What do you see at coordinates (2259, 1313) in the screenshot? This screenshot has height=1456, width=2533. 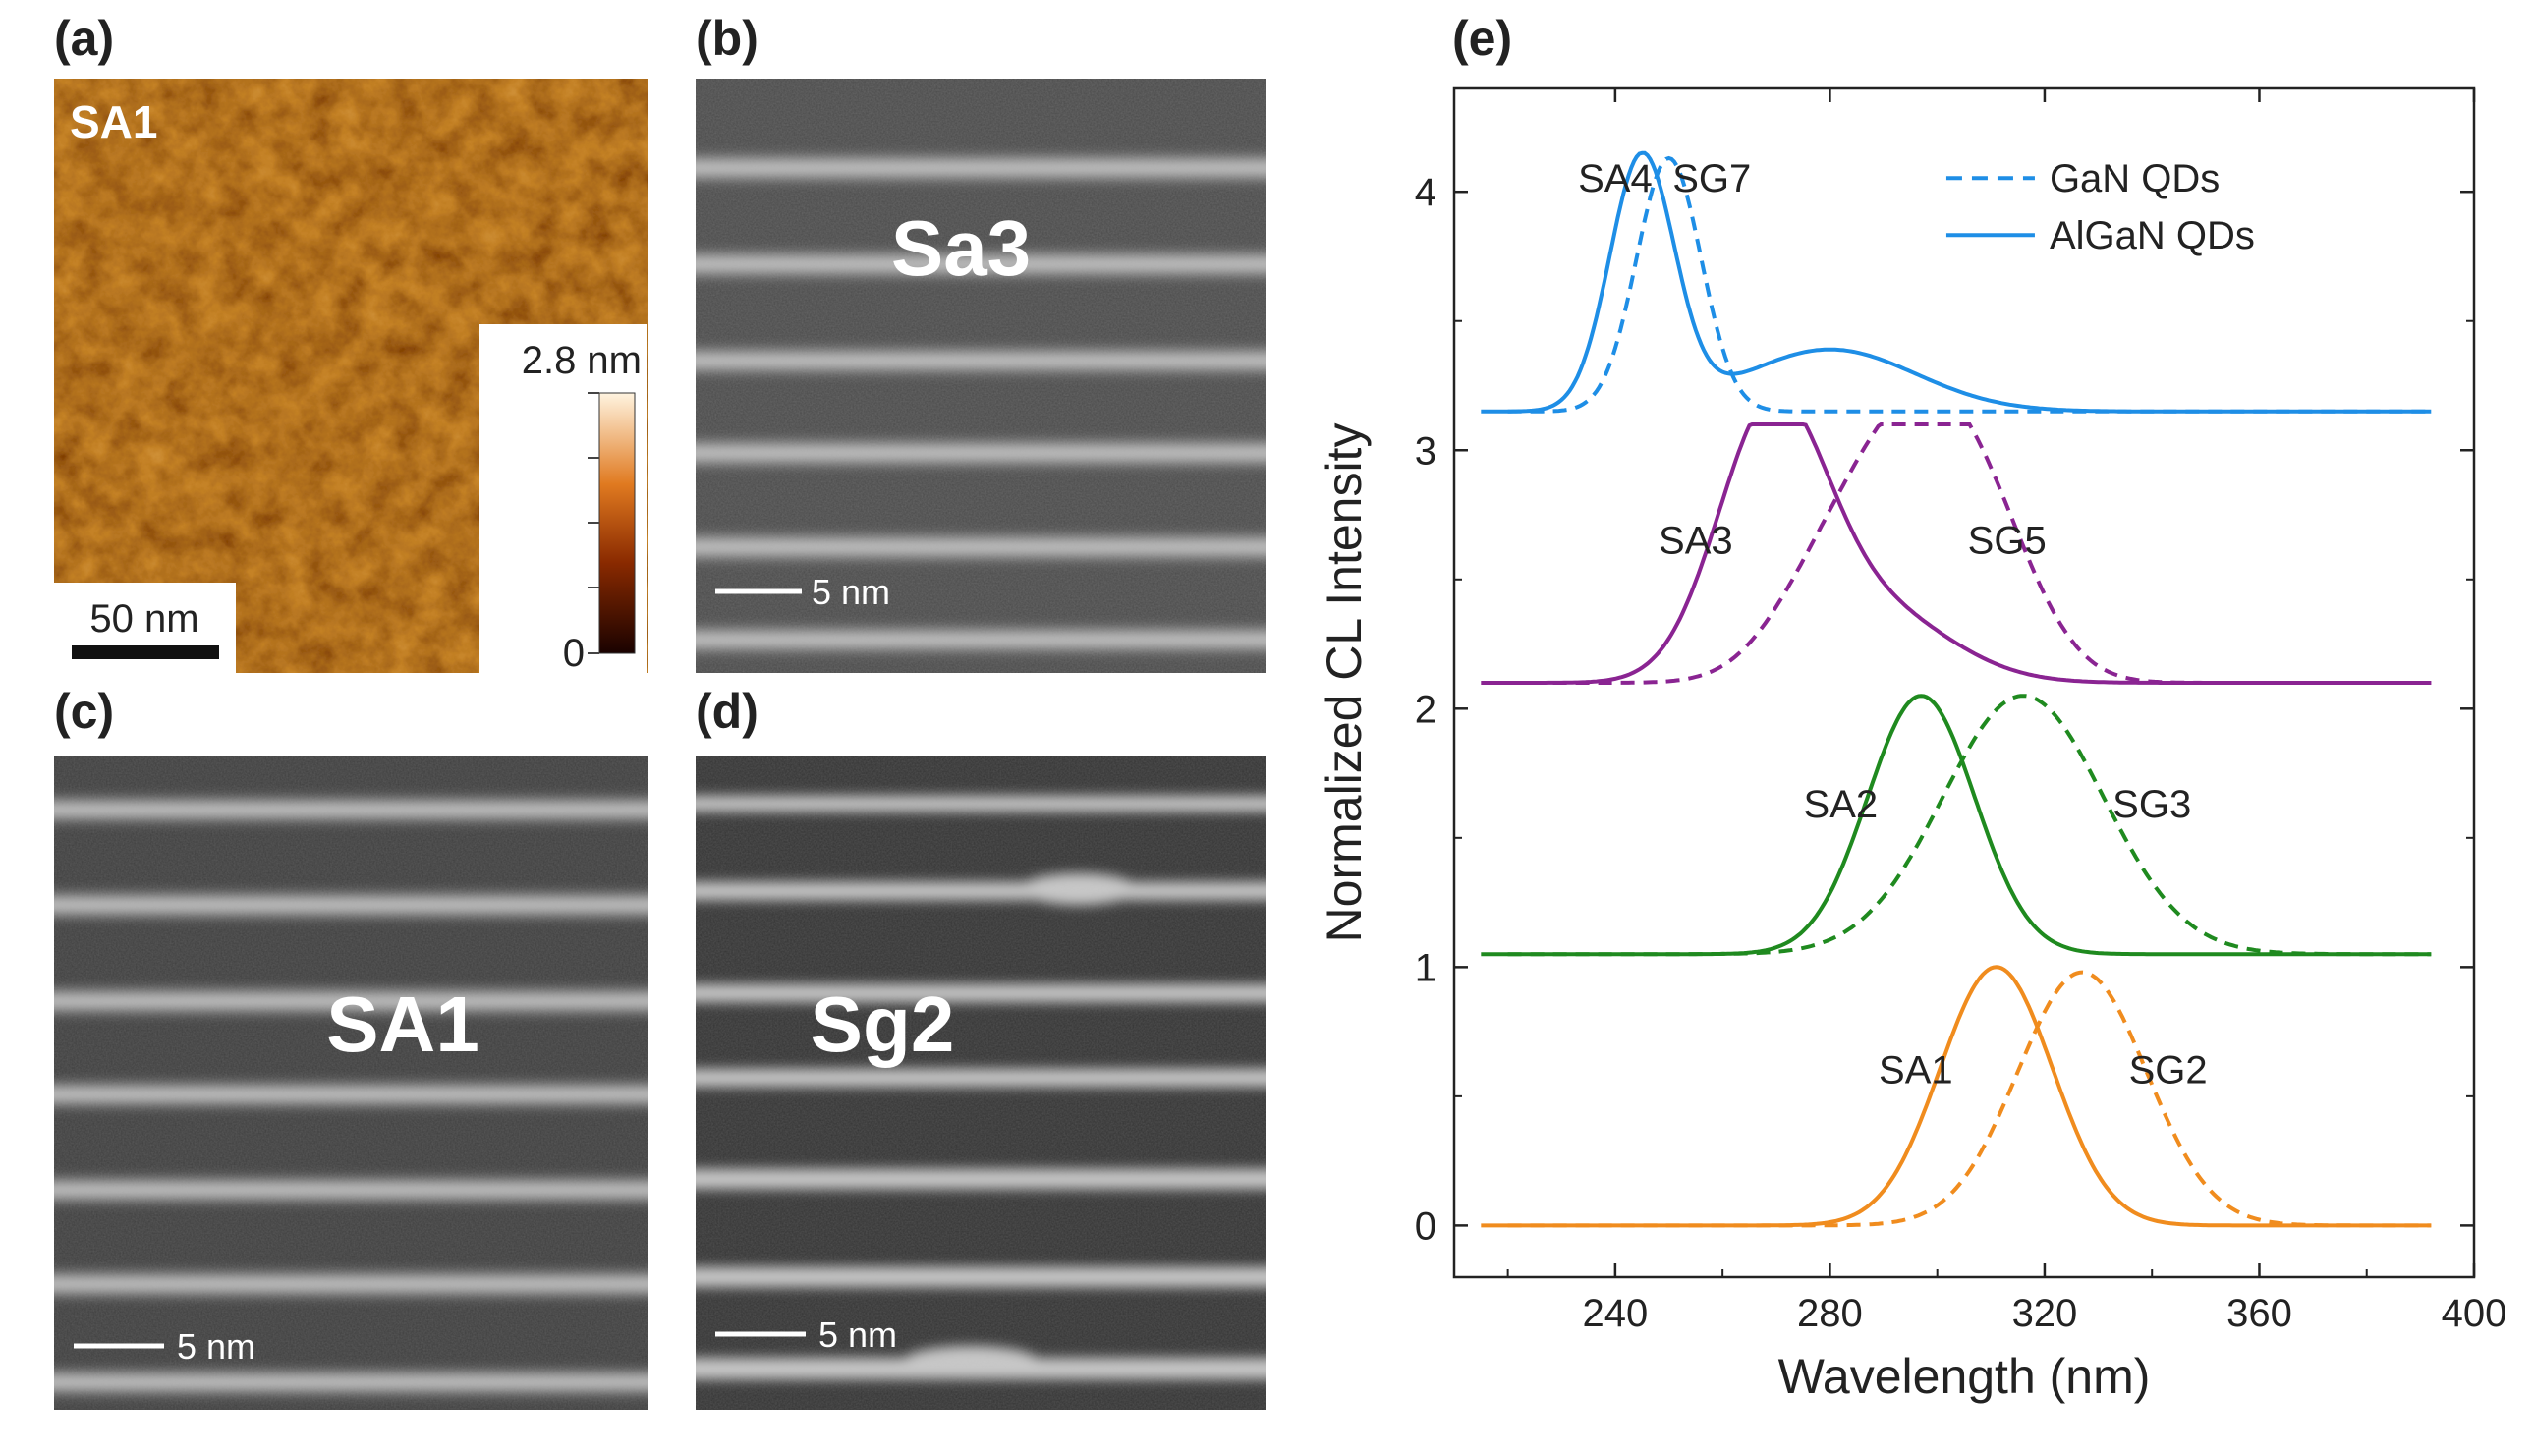 I see `x-tick-label: 360` at bounding box center [2259, 1313].